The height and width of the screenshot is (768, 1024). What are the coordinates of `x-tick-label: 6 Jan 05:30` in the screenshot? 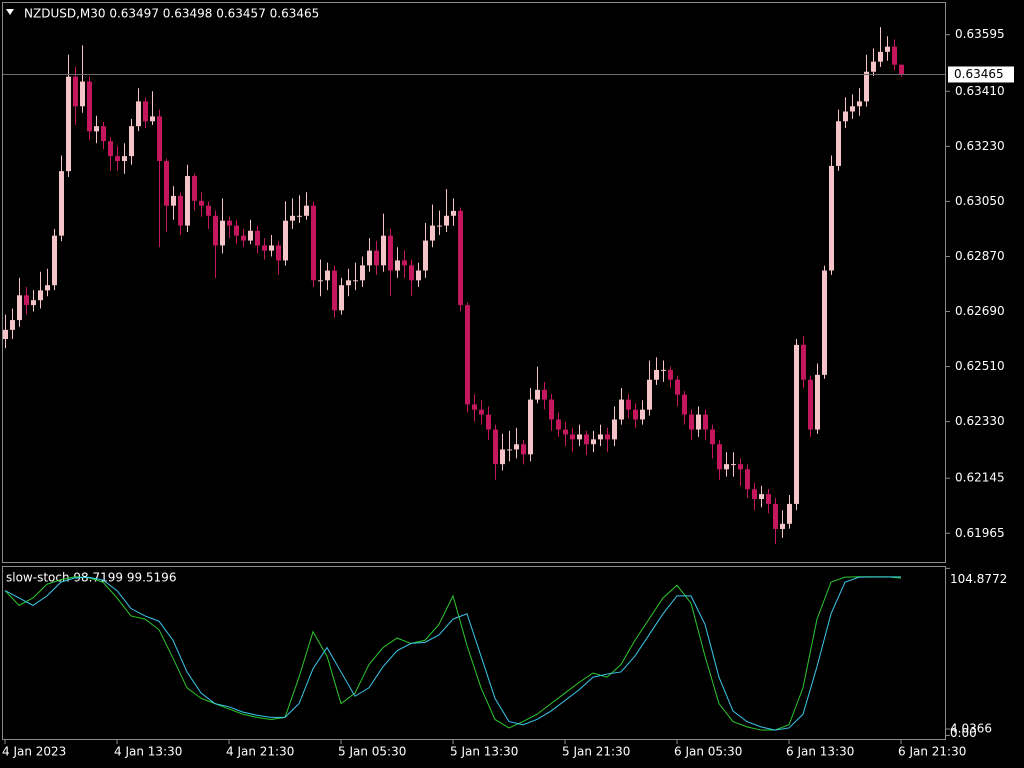 It's located at (708, 752).